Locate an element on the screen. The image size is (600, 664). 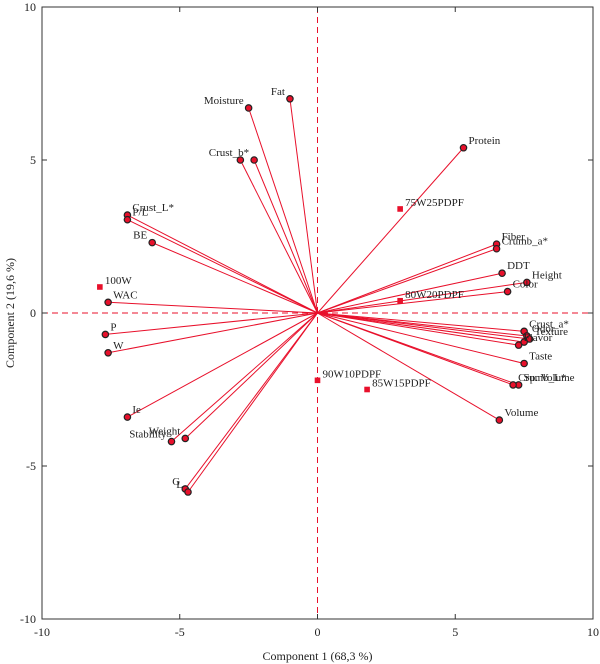
loading-label: Color is located at coordinates (525, 285).